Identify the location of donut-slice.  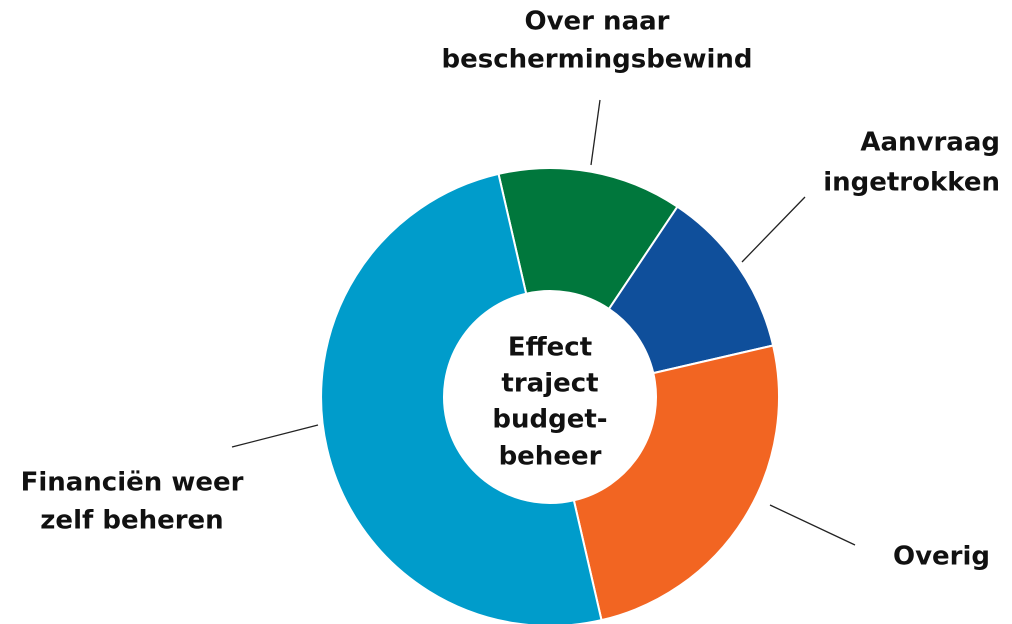
(676, 483).